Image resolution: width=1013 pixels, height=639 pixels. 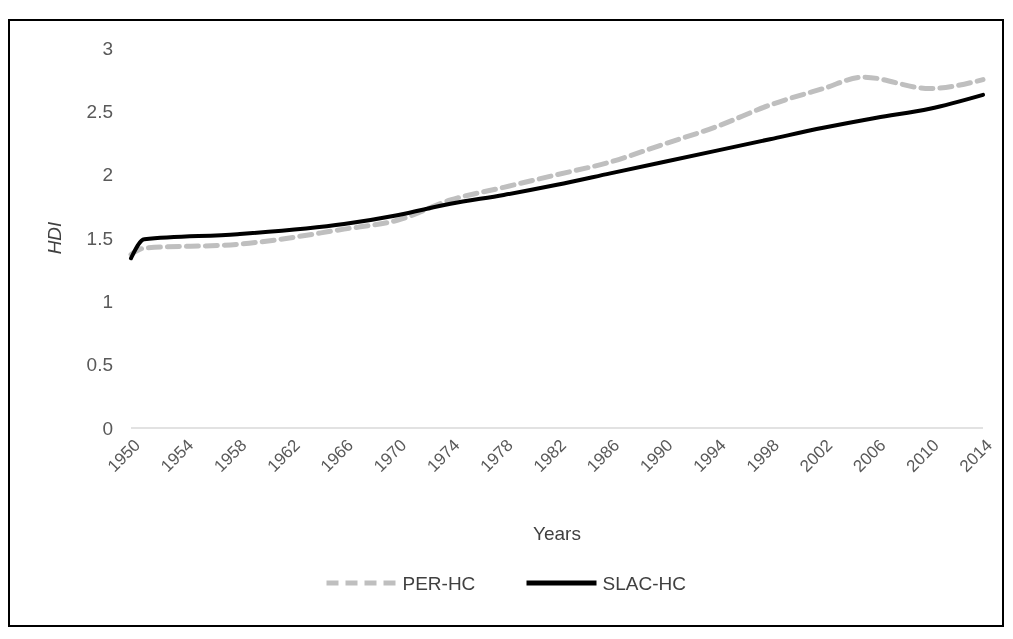 I want to click on y-axis-title: HDI, so click(x=54, y=237).